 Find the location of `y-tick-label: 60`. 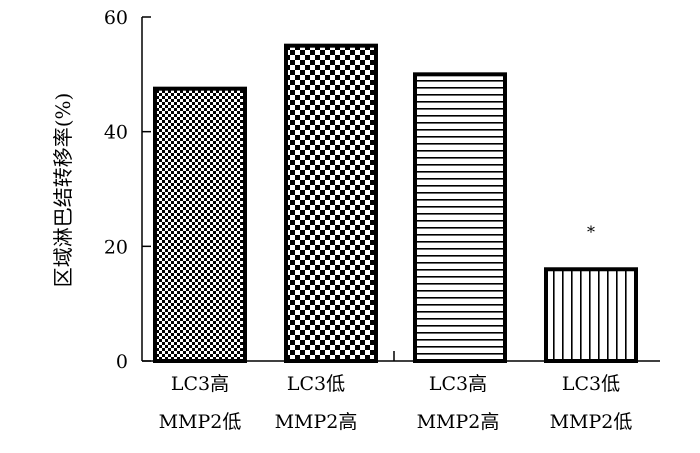

y-tick-label: 60 is located at coordinates (116, 18).